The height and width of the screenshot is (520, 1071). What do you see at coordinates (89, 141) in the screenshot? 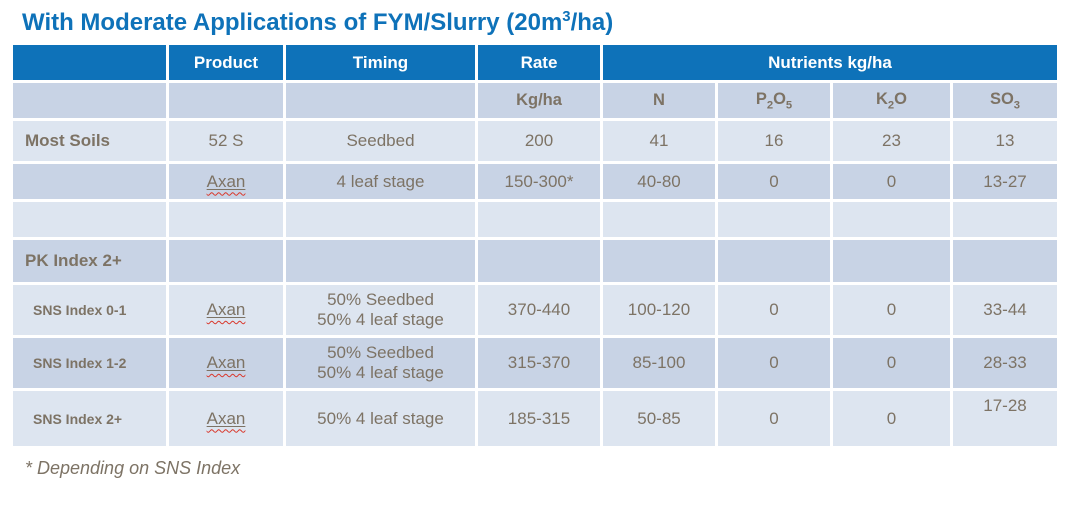
I see `row-label: Most Soils` at bounding box center [89, 141].